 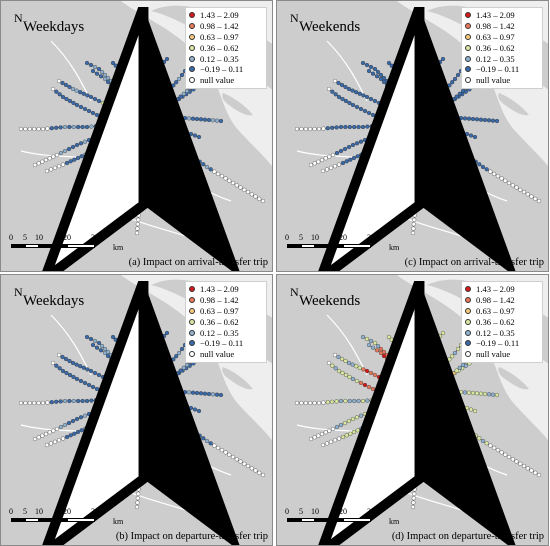 What do you see at coordinates (11, 511) in the screenshot?
I see `scale-tick-label: 0` at bounding box center [11, 511].